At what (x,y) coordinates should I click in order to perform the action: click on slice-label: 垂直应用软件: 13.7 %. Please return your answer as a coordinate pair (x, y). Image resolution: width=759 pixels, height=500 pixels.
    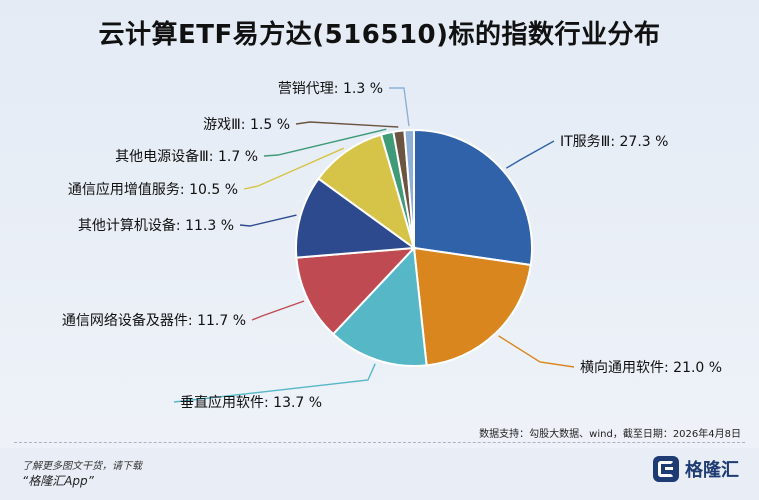
    Looking at the image, I should click on (251, 402).